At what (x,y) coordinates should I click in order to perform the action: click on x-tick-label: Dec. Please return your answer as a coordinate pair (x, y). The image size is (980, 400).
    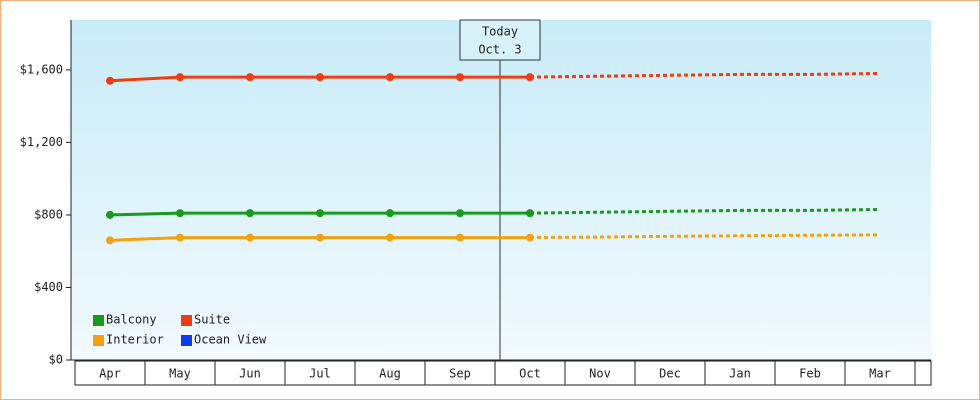
    Looking at the image, I should click on (670, 374).